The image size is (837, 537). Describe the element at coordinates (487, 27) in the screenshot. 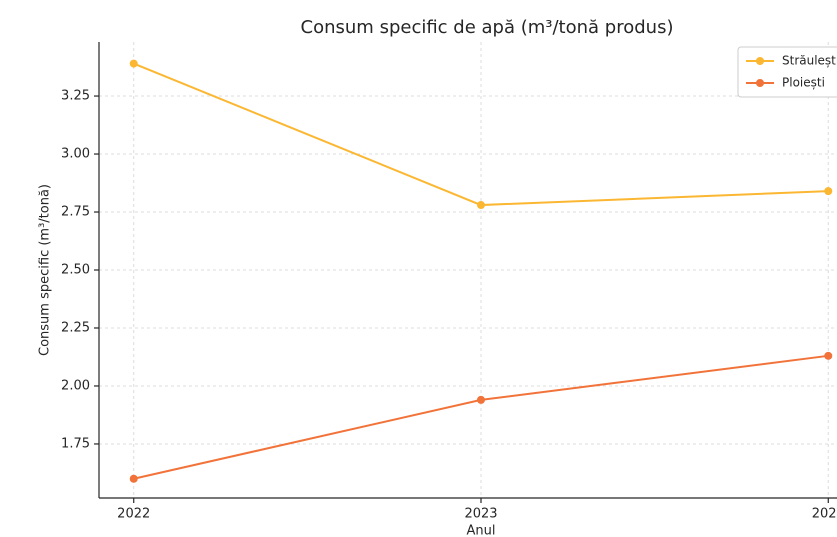

I see `chart-title: Consum specific de apă (m³/tonă produs)` at that location.